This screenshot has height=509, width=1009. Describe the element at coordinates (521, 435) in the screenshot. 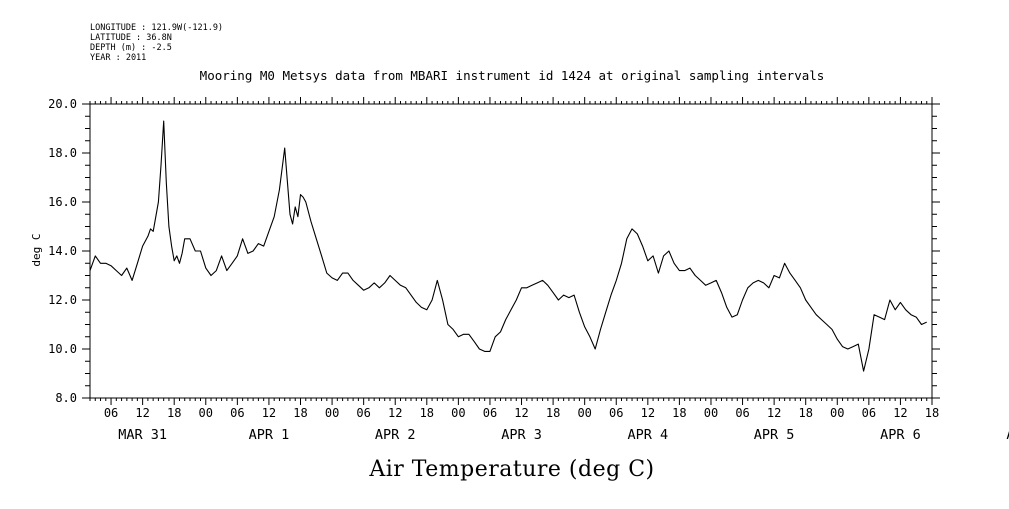

I see `x-date-label: APR 3` at that location.